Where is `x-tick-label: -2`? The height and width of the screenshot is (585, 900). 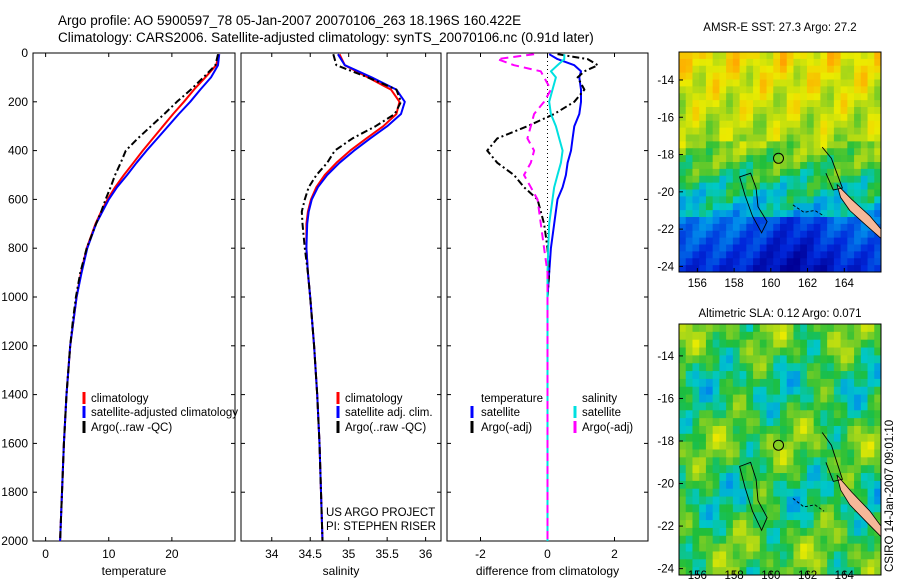
x-tick-label: -2 is located at coordinates (480, 554).